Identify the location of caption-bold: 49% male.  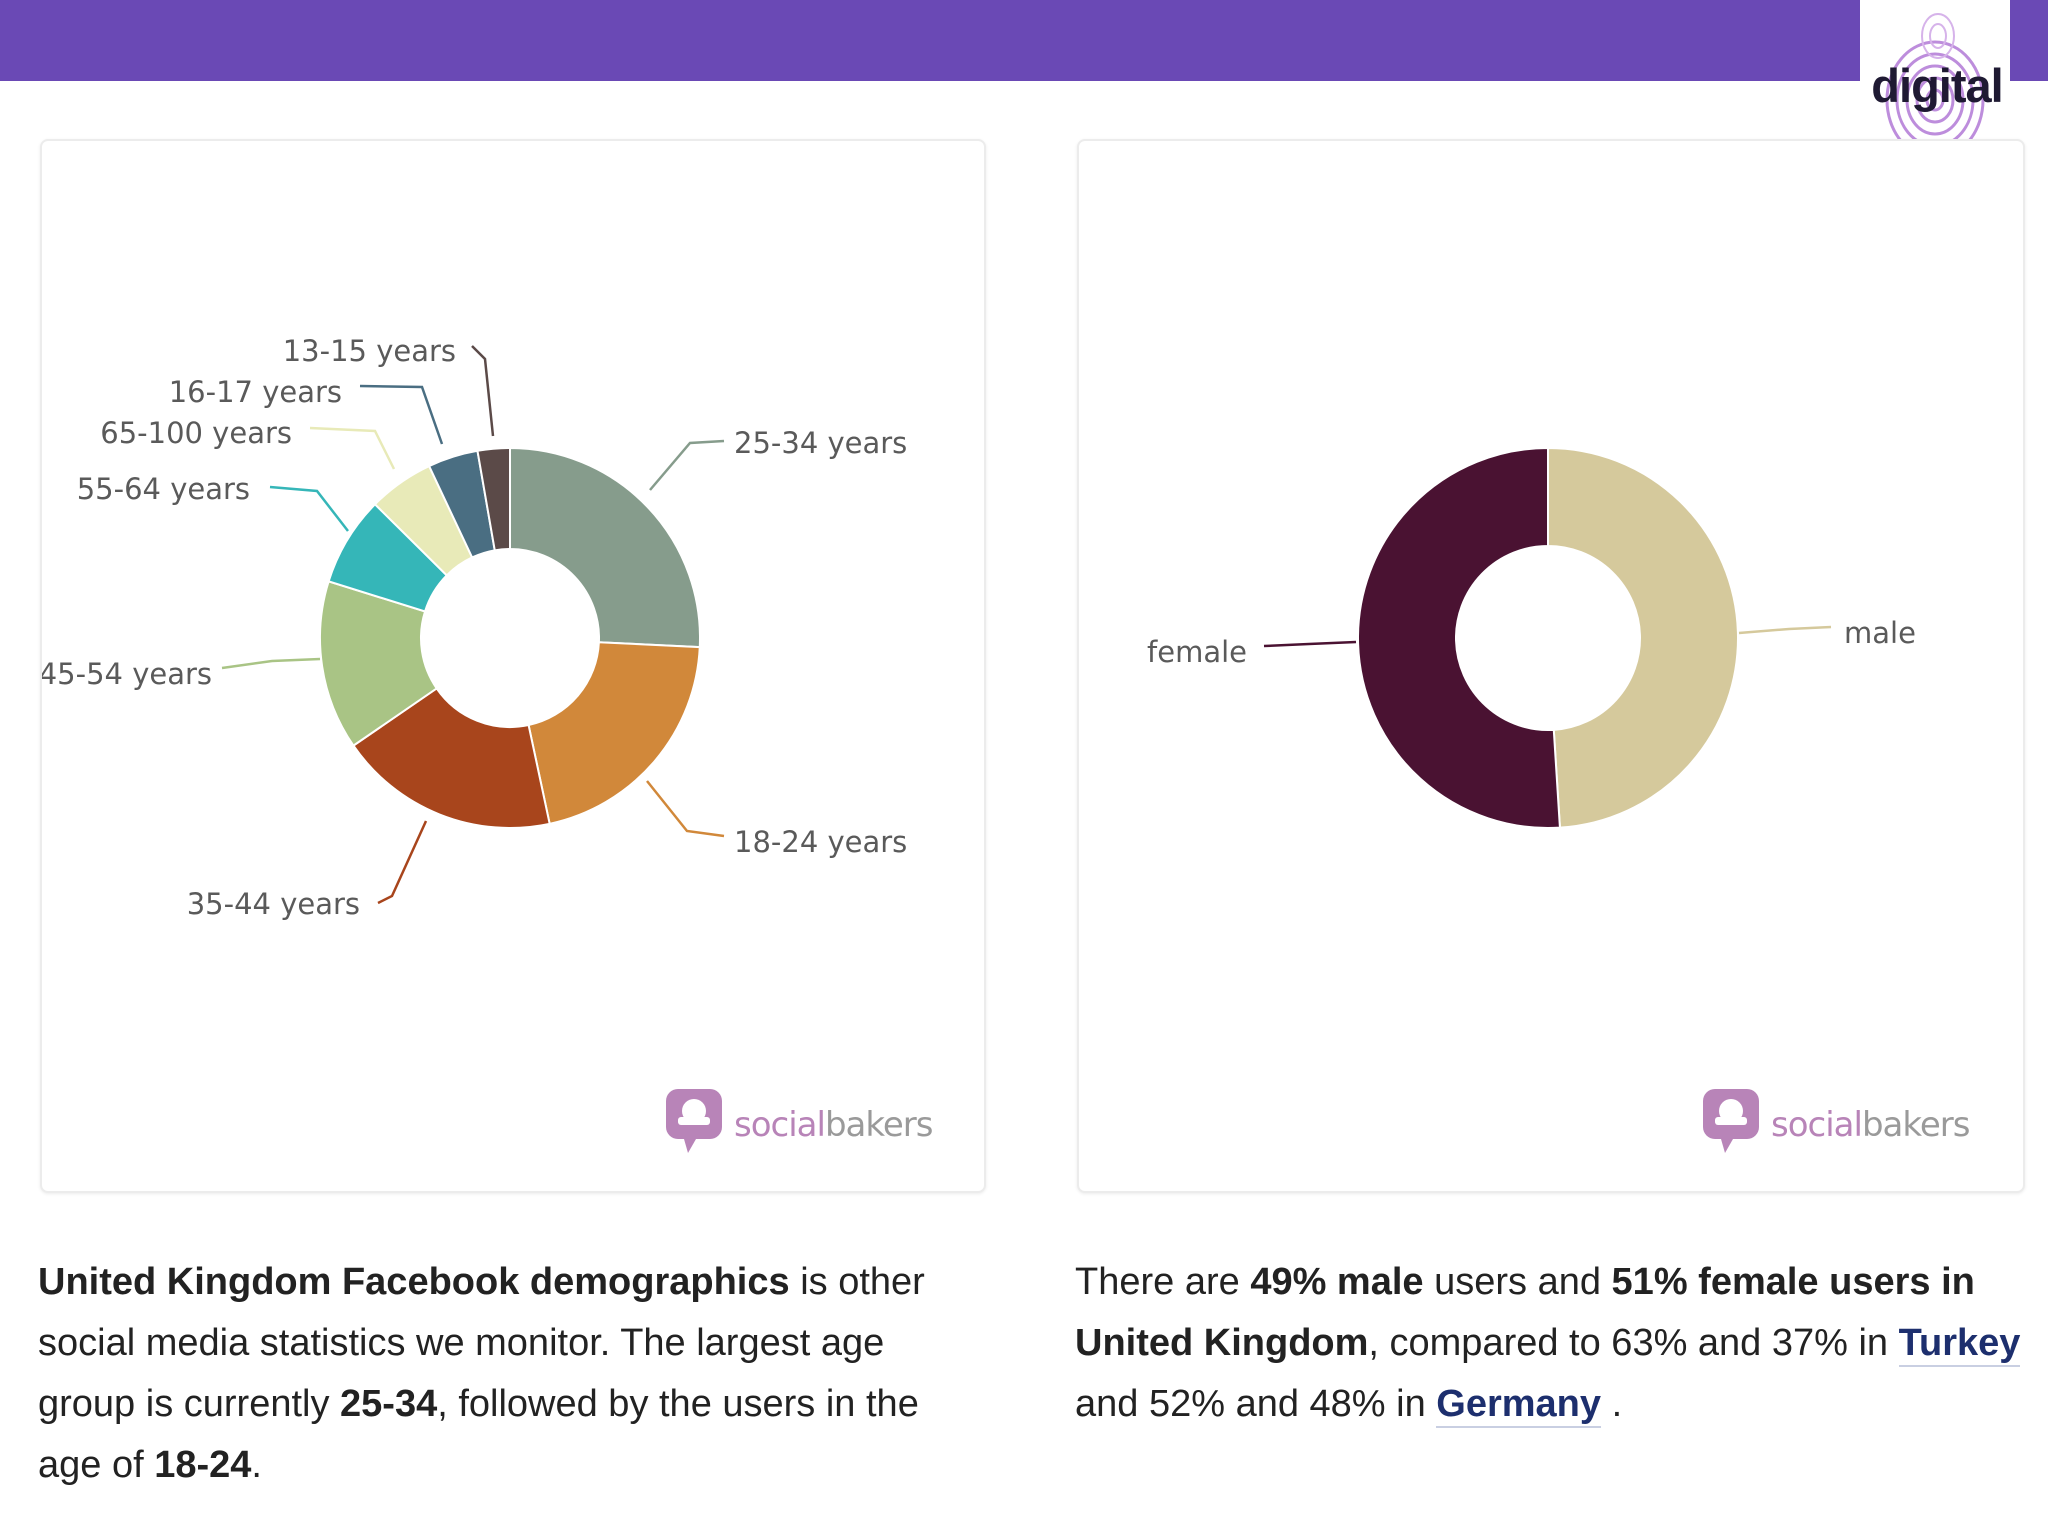
(1337, 1282).